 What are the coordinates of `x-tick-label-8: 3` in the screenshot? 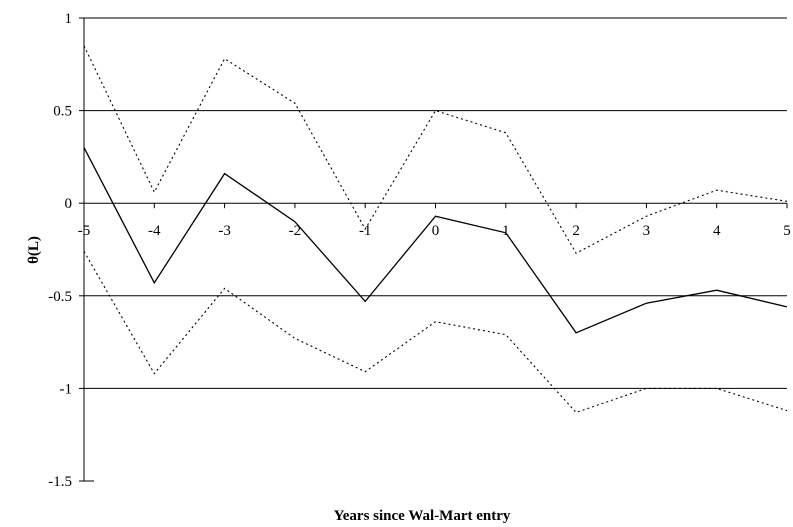 It's located at (647, 231).